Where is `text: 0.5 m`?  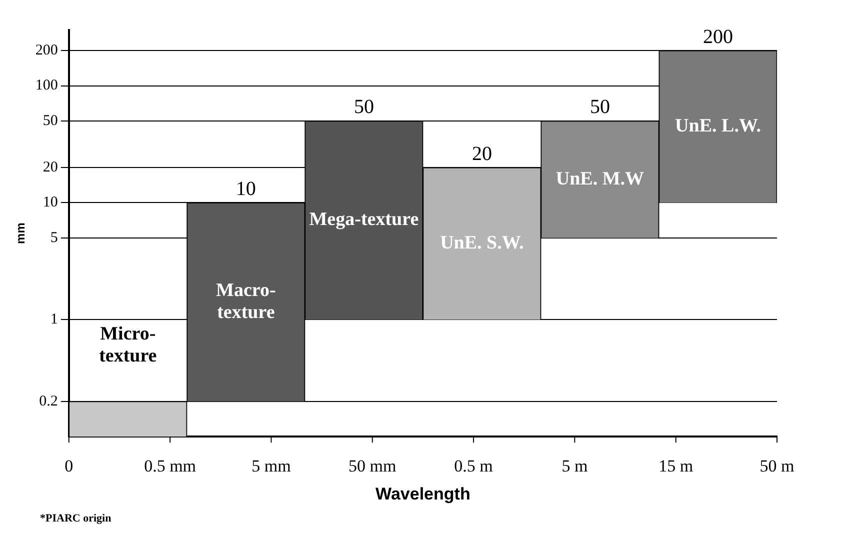
text: 0.5 m is located at coordinates (473, 466).